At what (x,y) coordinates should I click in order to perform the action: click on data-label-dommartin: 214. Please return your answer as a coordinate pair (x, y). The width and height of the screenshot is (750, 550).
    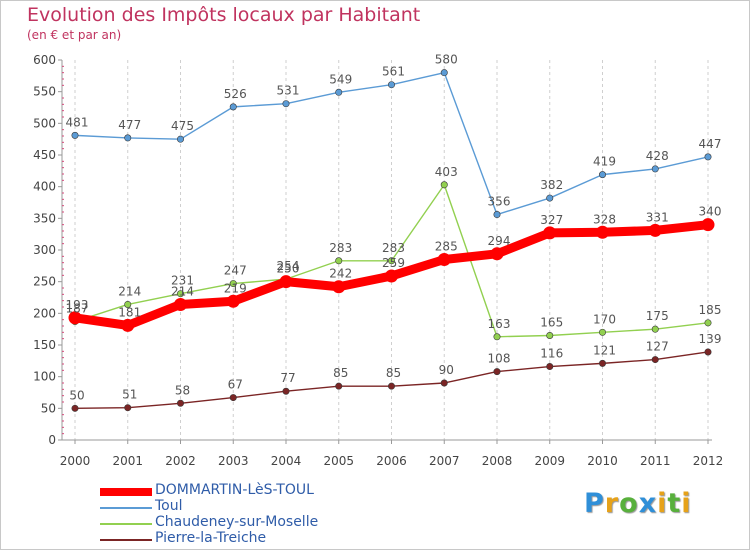
    Looking at the image, I should click on (182, 291).